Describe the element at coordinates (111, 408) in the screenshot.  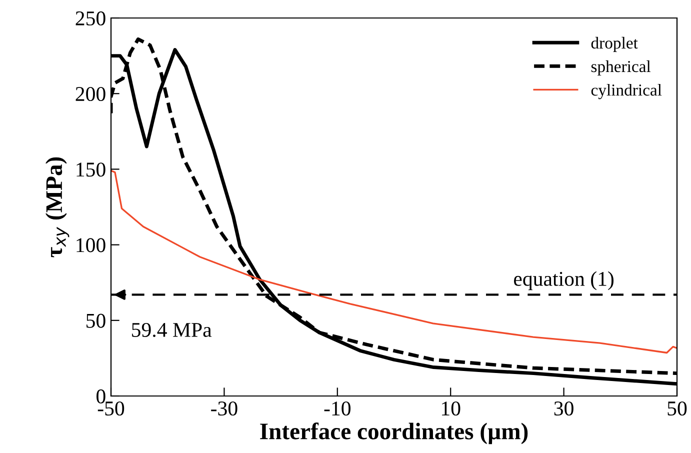
I see `x-tick-label: -50` at that location.